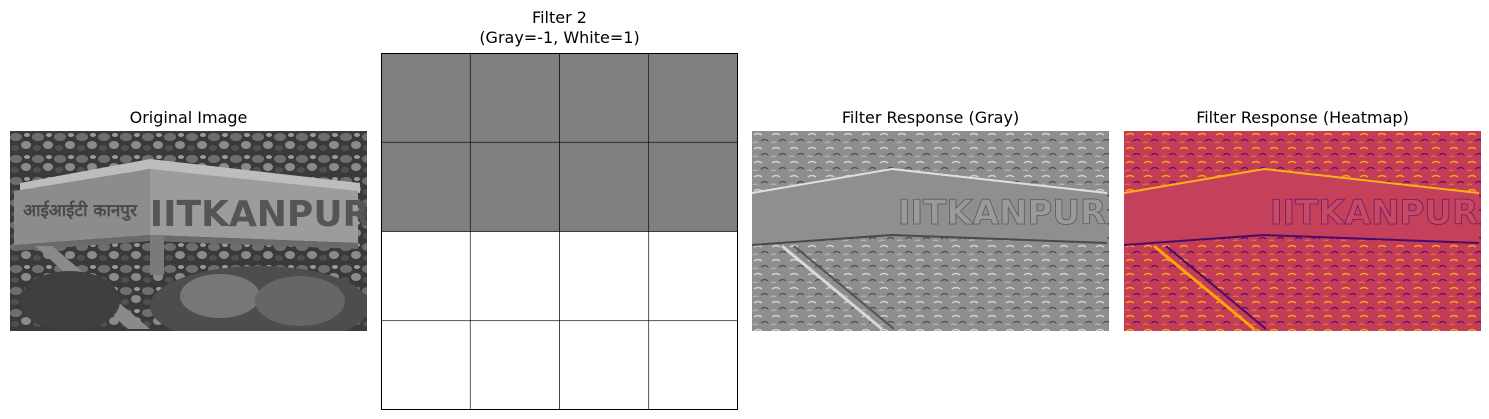 This screenshot has width=1489, height=419. I want to click on original-photo: IITKANPUR आईआईटी कानपुर, so click(188, 231).